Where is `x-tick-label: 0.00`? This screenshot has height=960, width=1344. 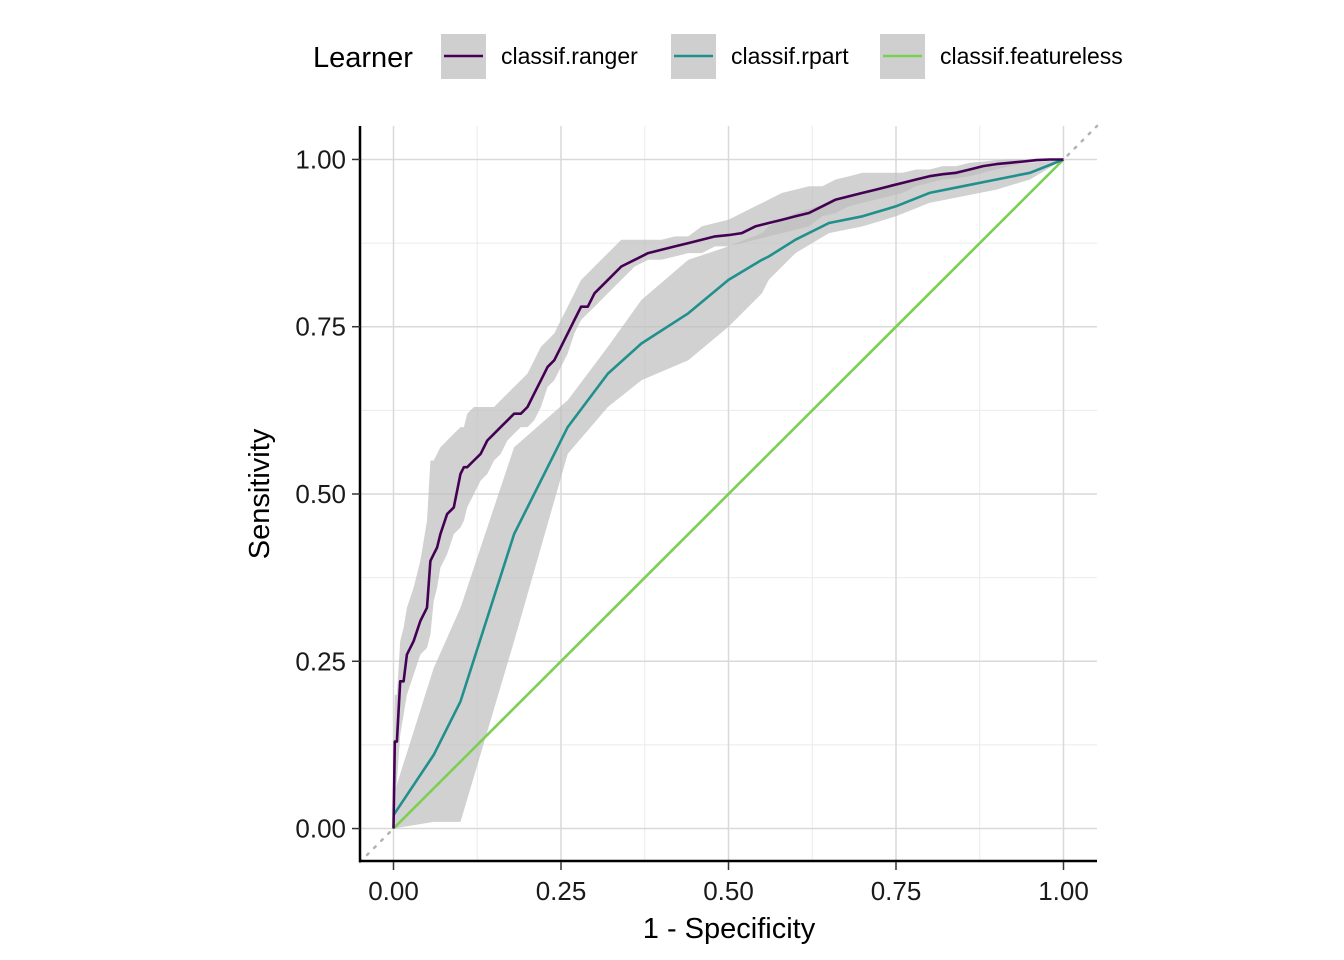
x-tick-label: 0.00 is located at coordinates (393, 891).